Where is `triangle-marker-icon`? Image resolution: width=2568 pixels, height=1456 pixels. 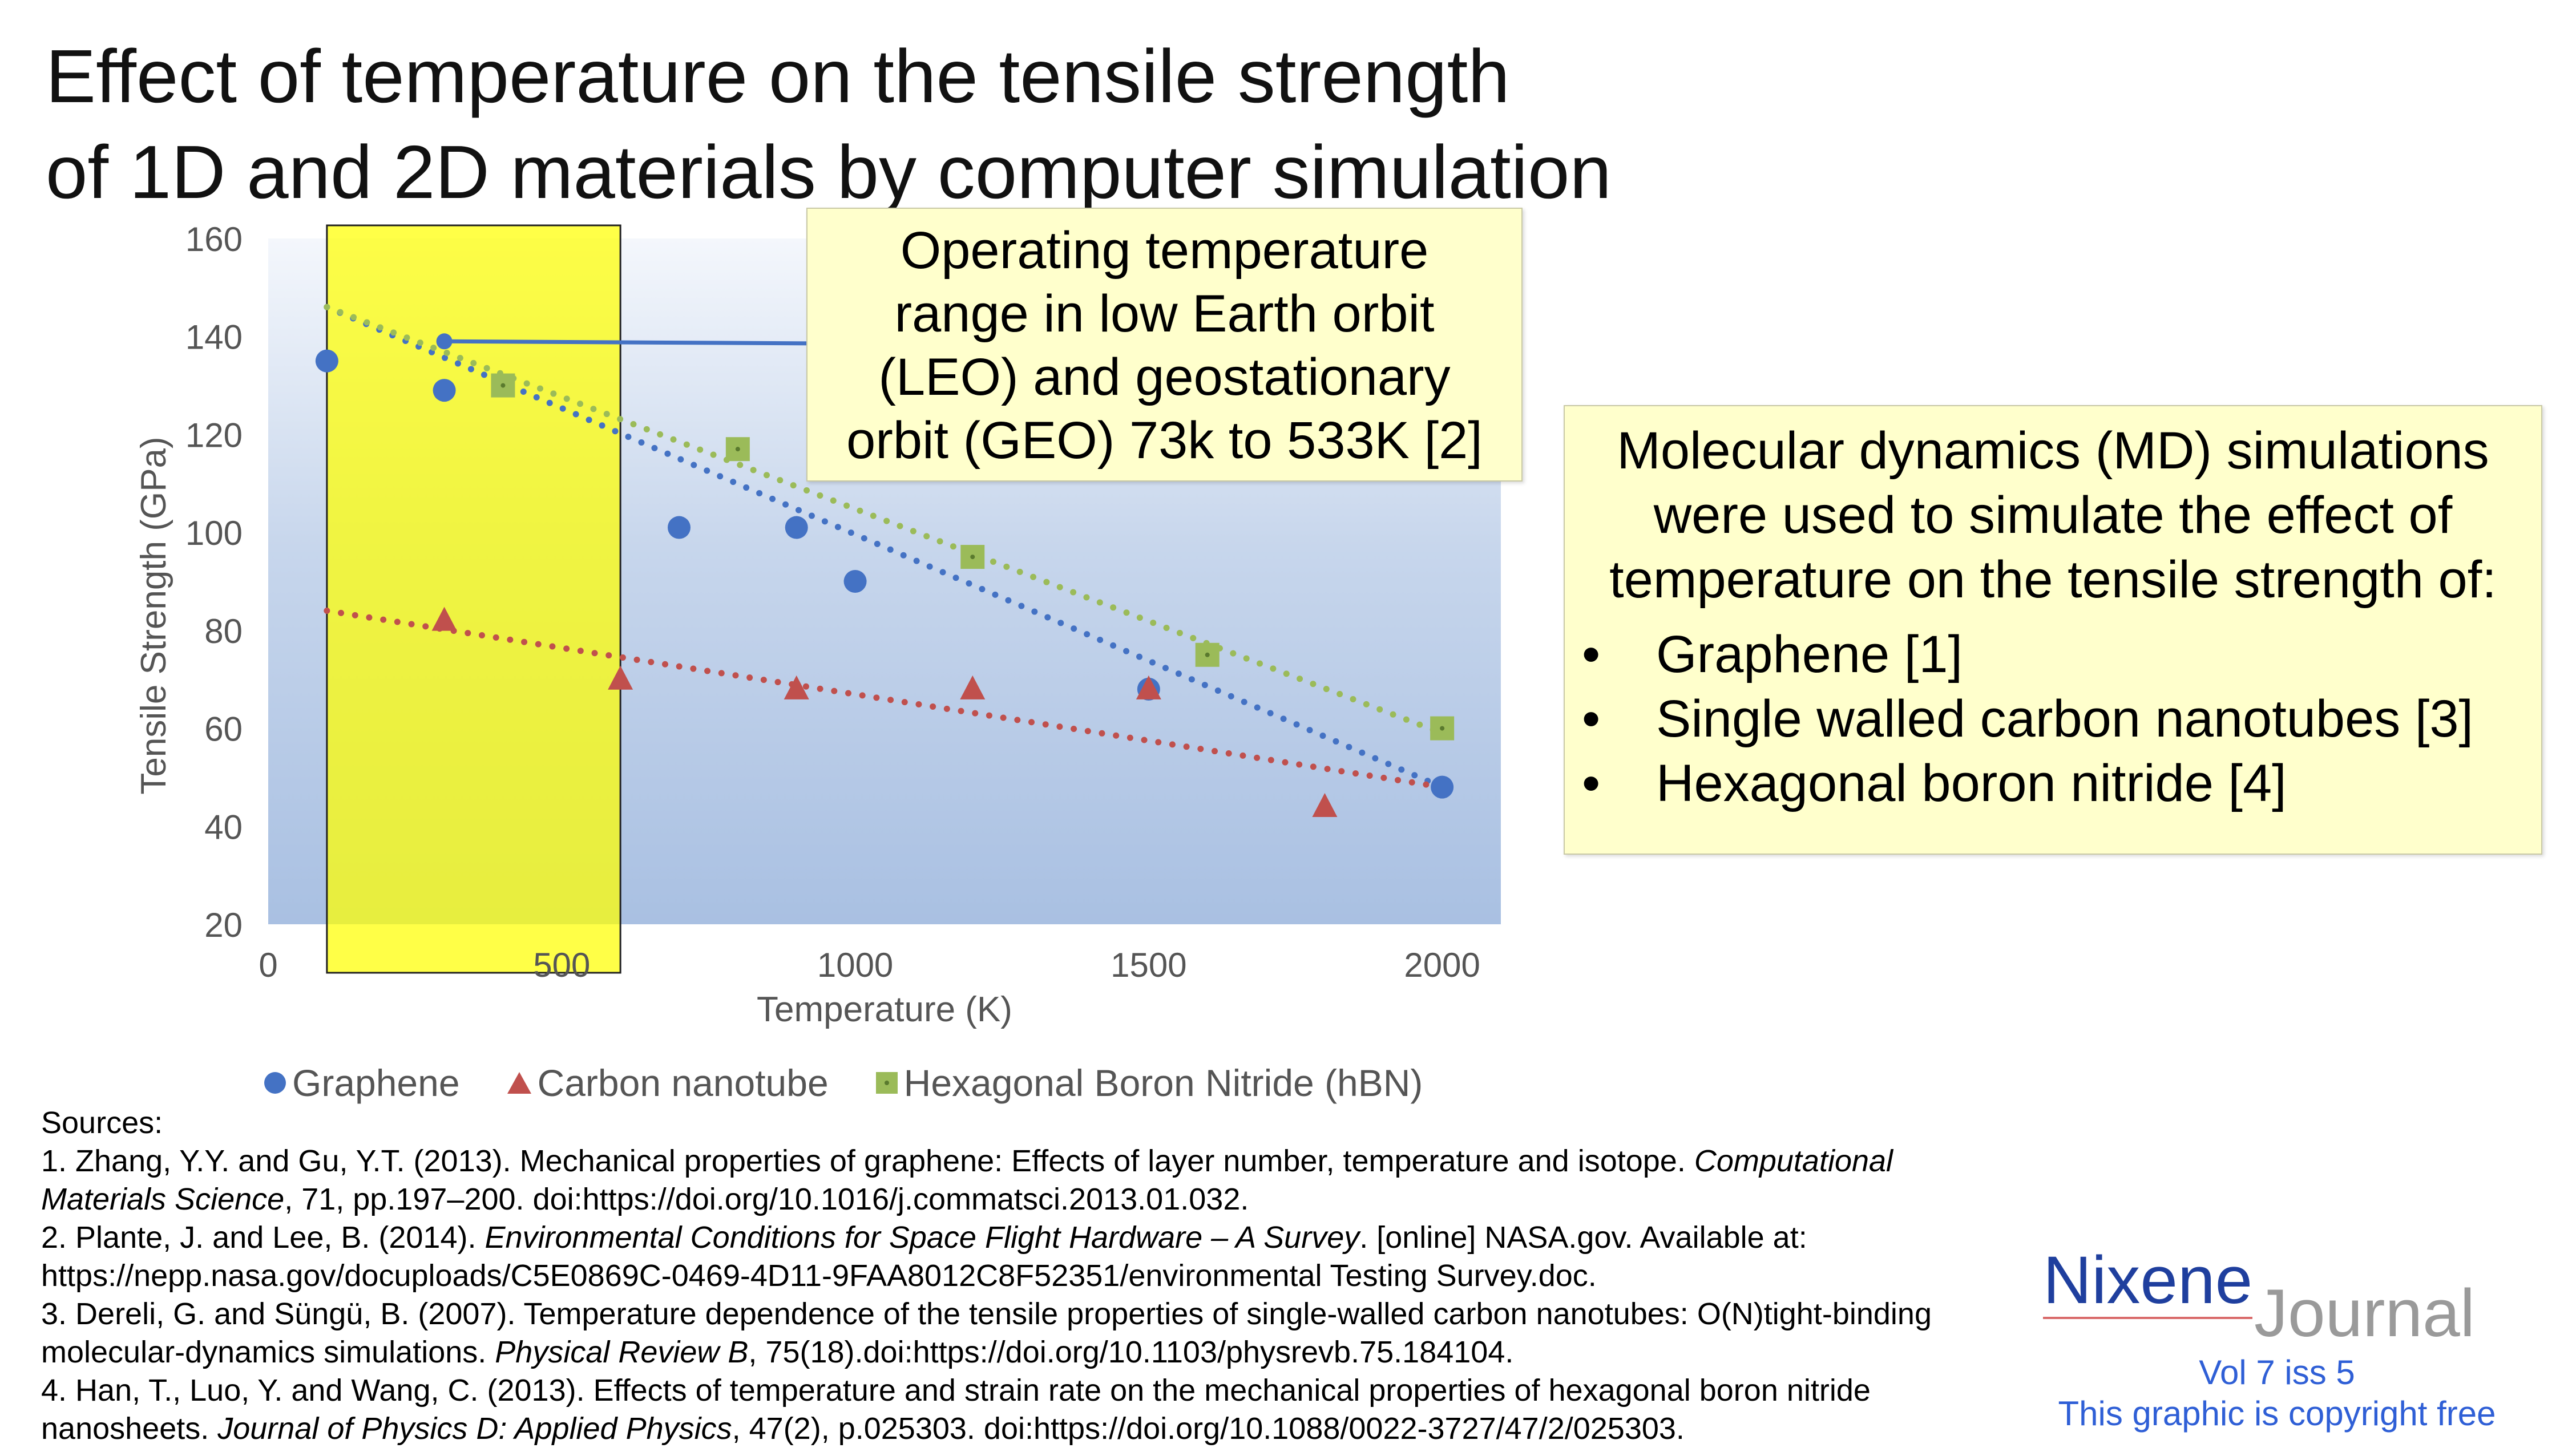
triangle-marker-icon is located at coordinates (519, 1083).